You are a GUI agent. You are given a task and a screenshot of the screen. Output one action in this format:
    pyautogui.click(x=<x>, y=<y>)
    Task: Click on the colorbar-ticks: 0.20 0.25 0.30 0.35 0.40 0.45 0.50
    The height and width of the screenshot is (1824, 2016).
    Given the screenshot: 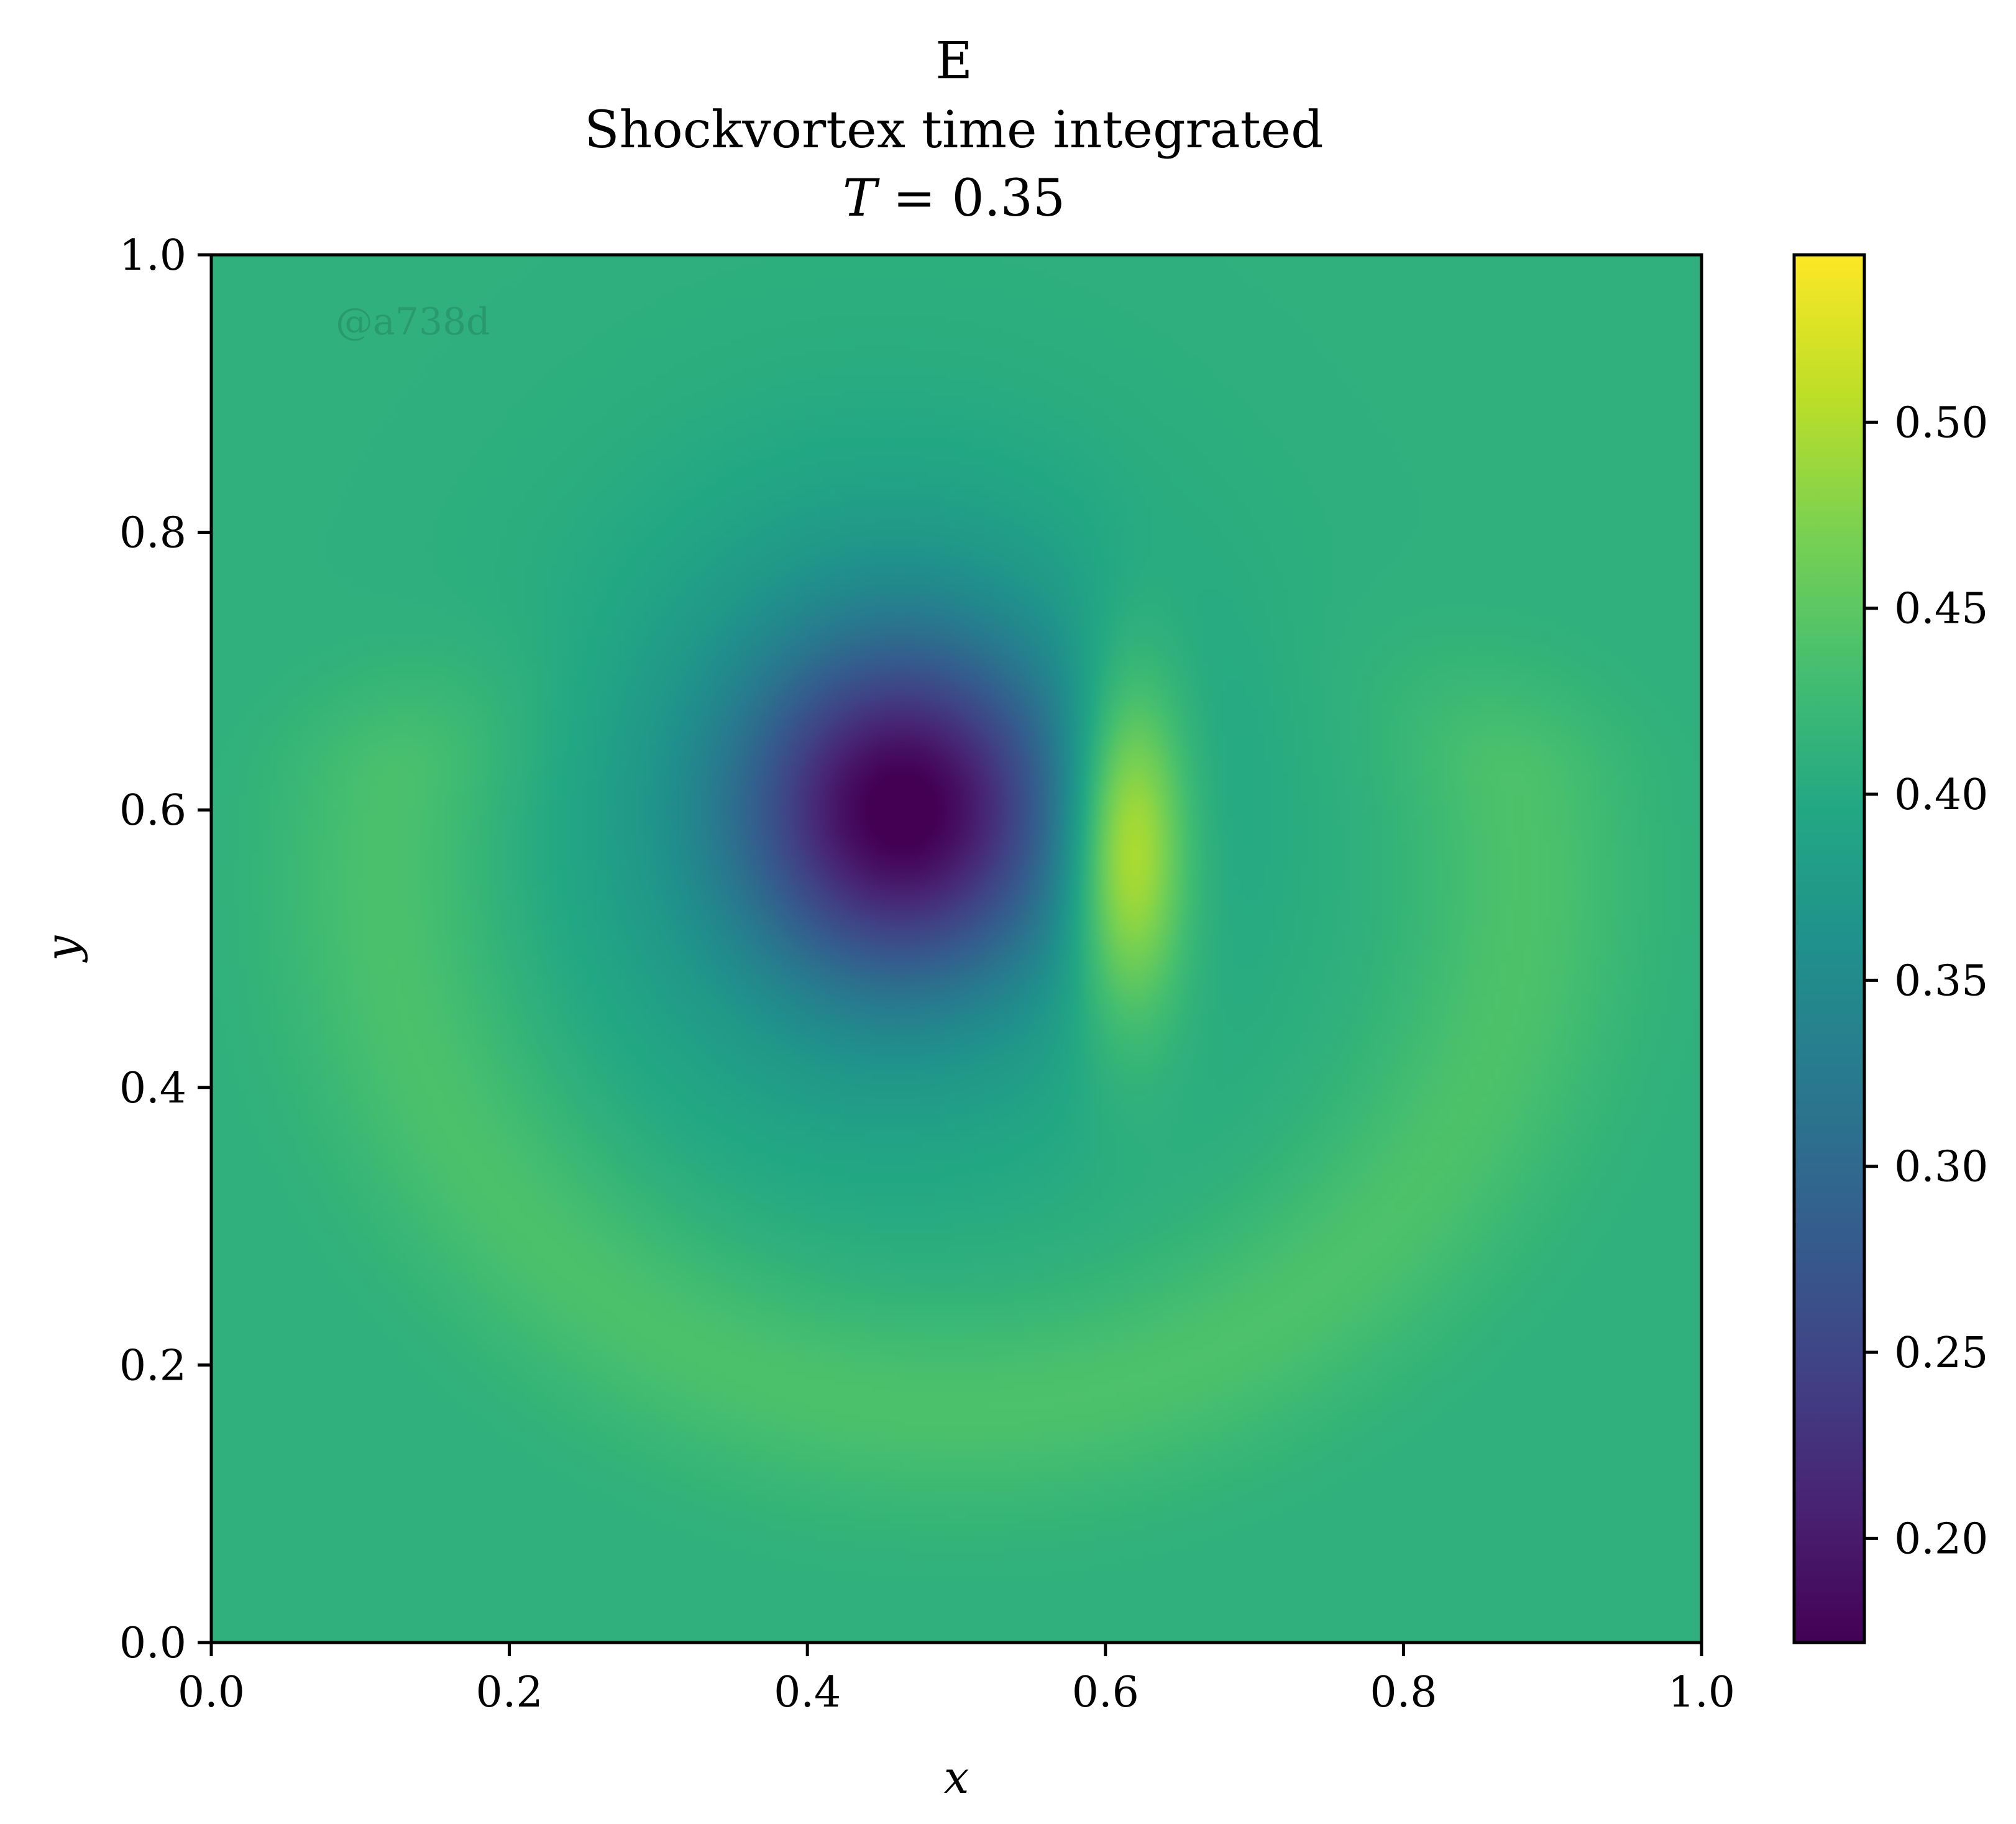 What is the action you would take?
    pyautogui.click(x=1926, y=981)
    